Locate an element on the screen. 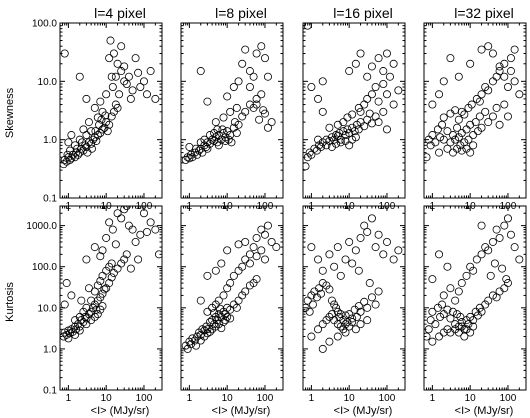  x-tick-label: 1 is located at coordinates (190, 398).